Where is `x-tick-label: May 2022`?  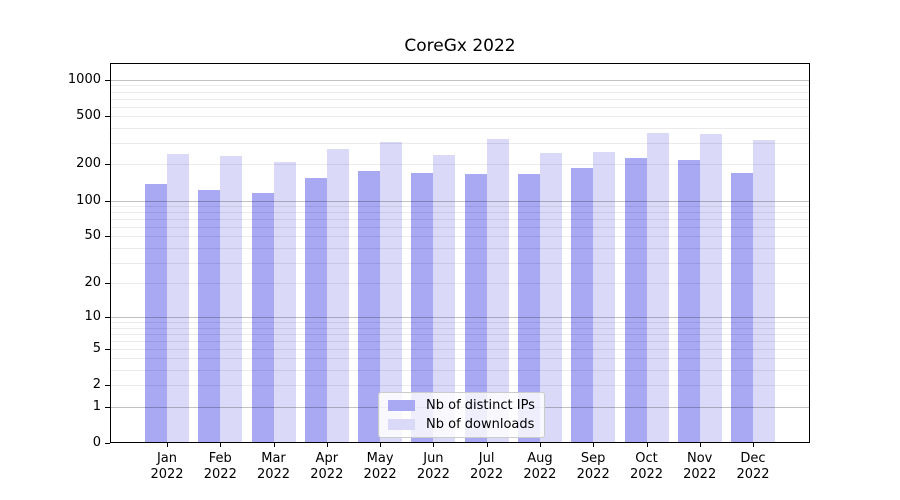
x-tick-label: May 2022 is located at coordinates (380, 467).